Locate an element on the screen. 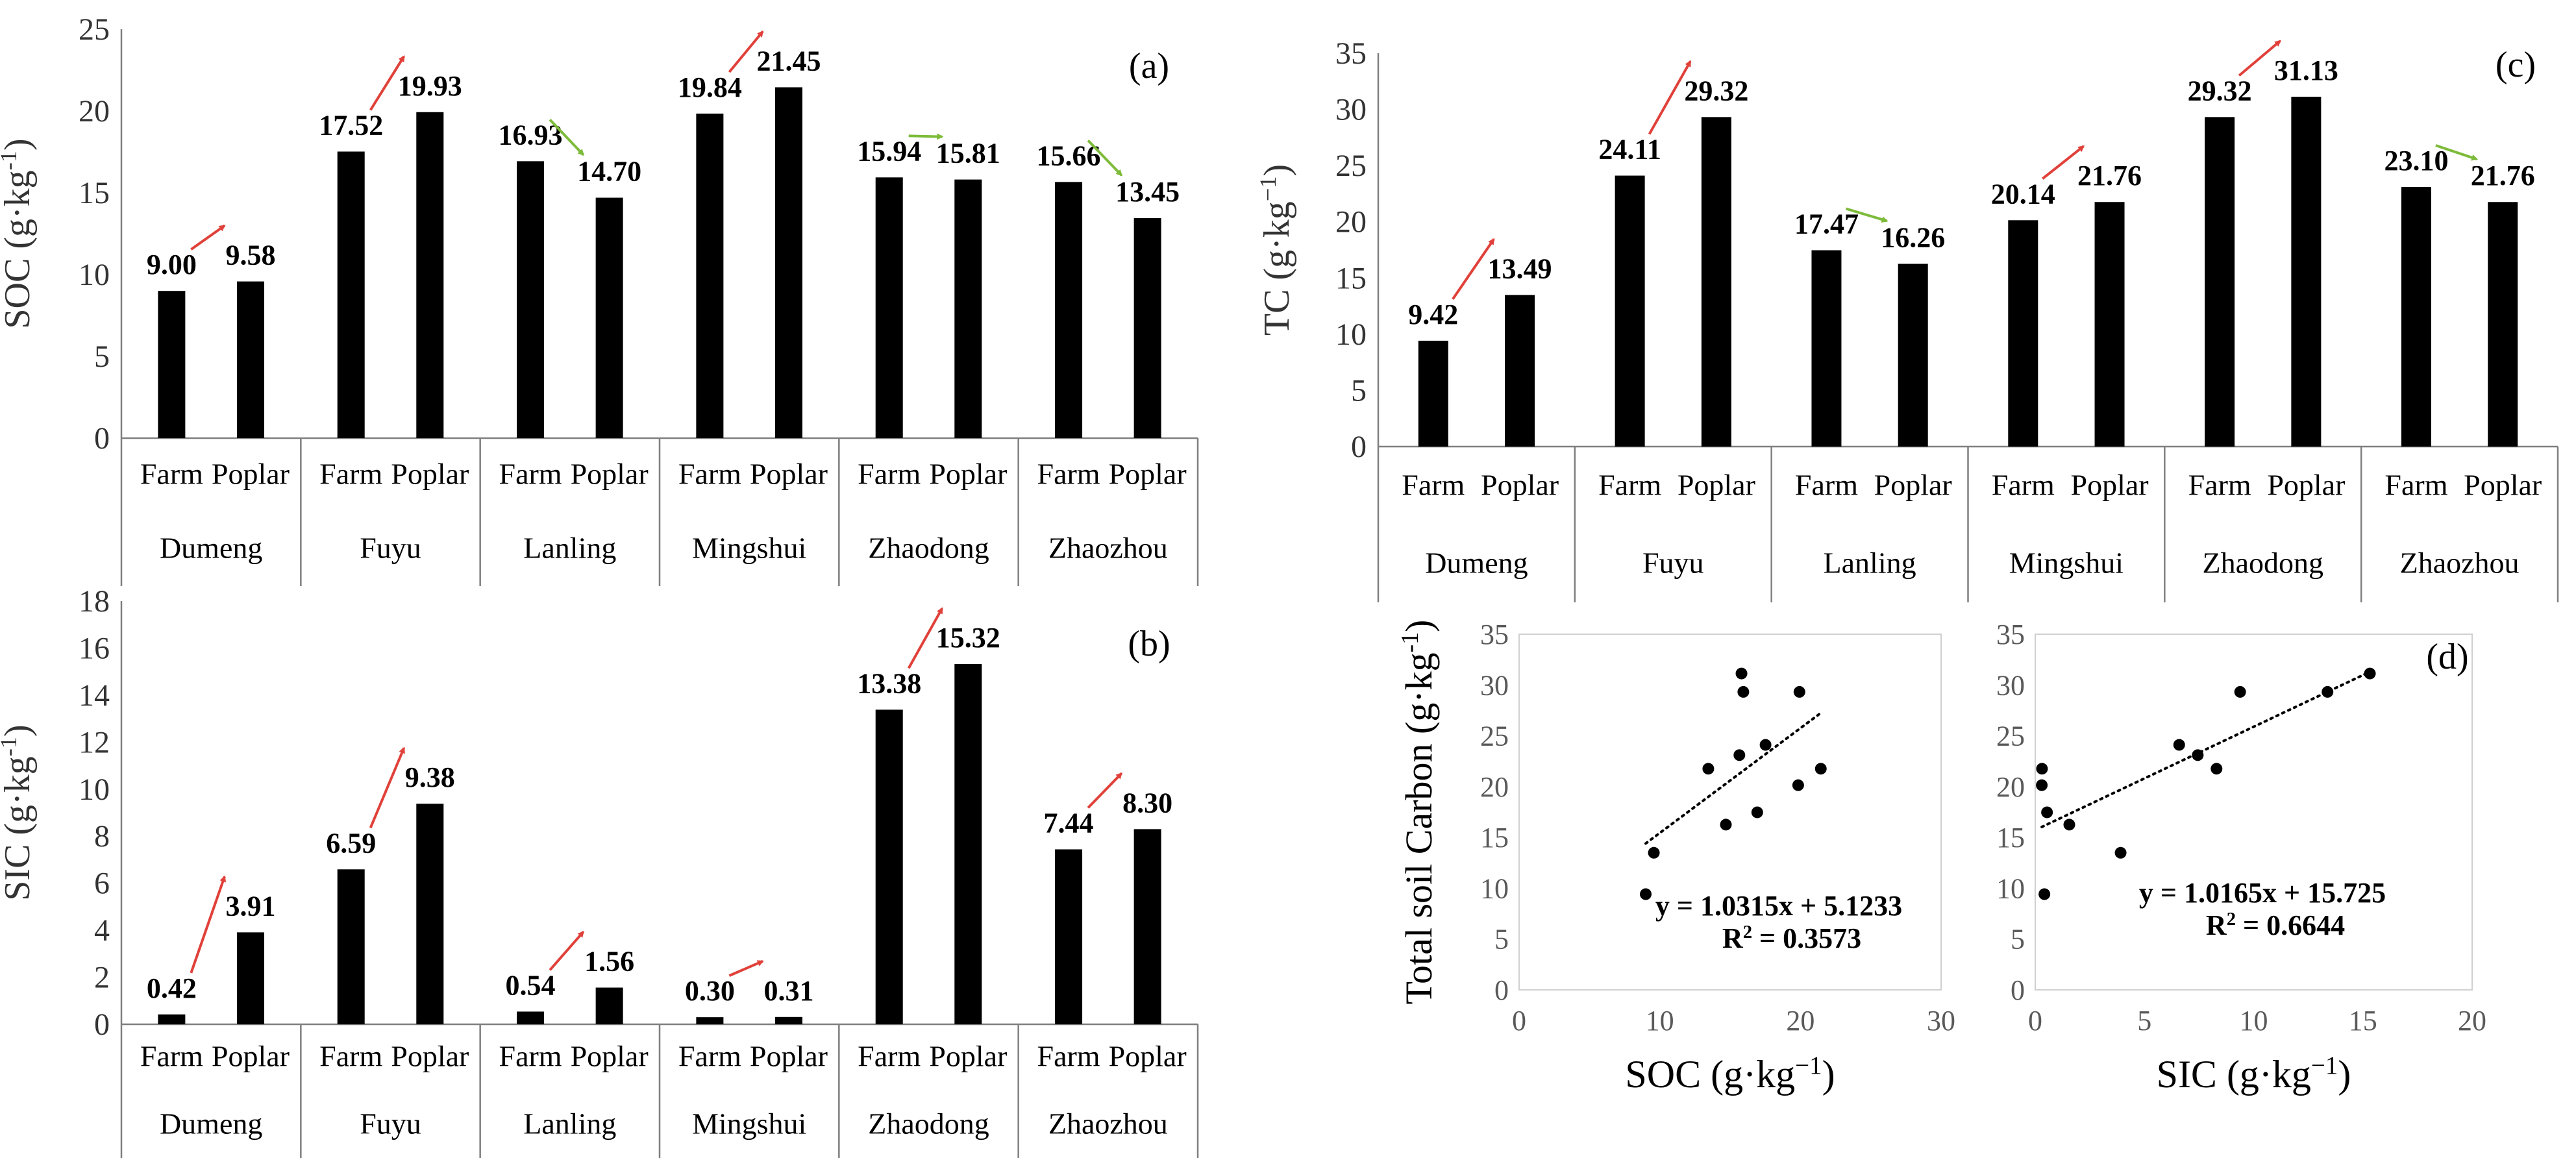 This screenshot has width=2576, height=1158. data-label-farm-c: 9.42 is located at coordinates (1433, 314).